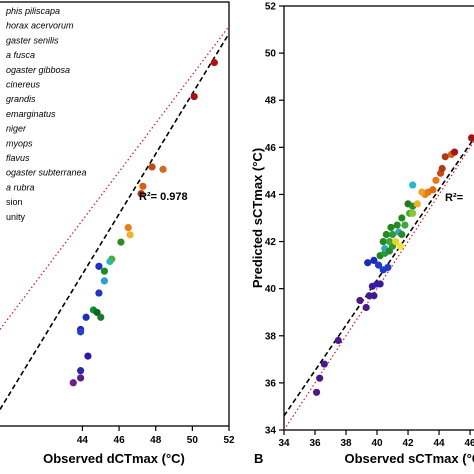 This screenshot has width=474, height=474. I want to click on panel-b-y-tick-label: 40, so click(271, 289).